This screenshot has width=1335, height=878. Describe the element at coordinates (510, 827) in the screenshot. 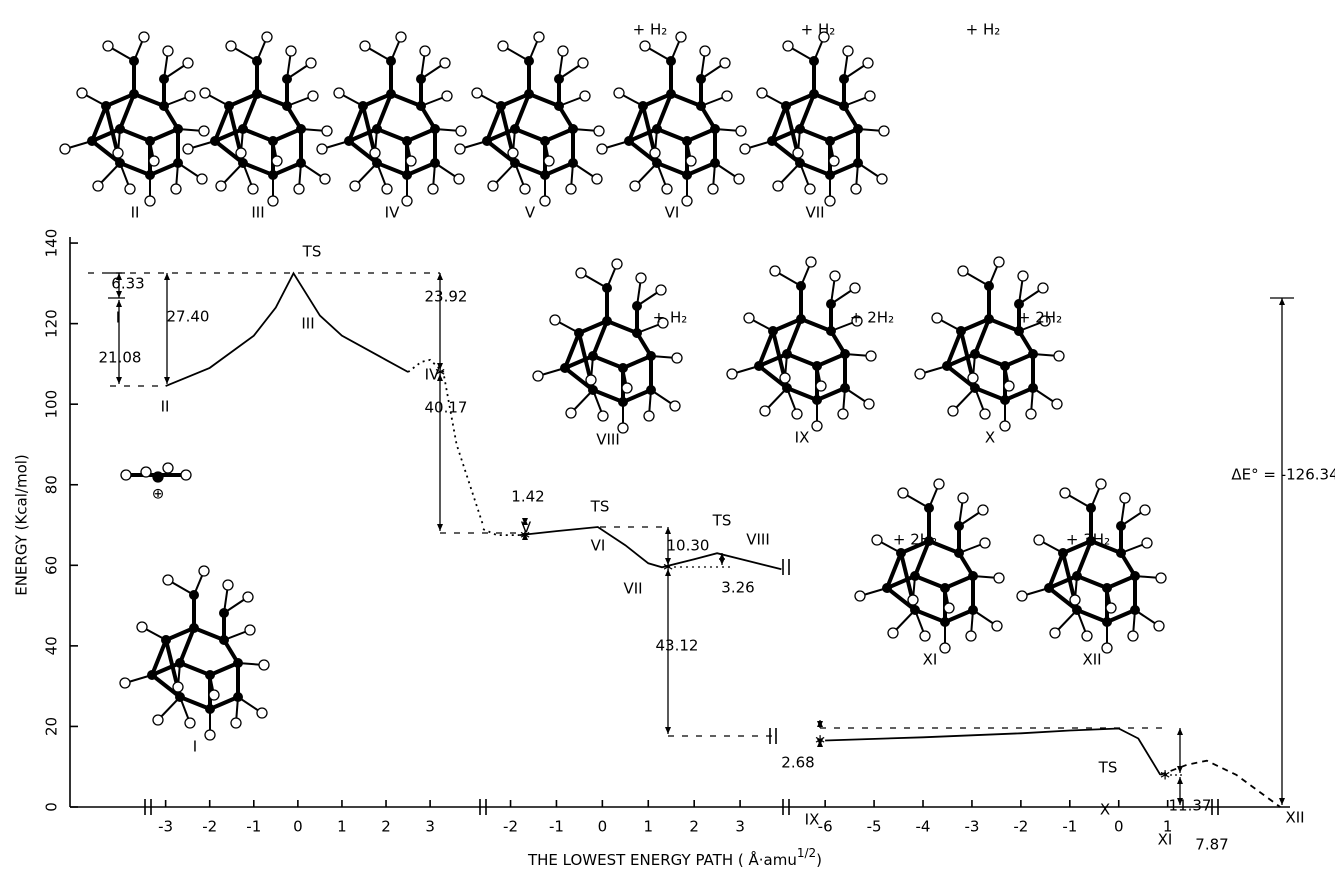

I see `x-tick-label: -2` at that location.